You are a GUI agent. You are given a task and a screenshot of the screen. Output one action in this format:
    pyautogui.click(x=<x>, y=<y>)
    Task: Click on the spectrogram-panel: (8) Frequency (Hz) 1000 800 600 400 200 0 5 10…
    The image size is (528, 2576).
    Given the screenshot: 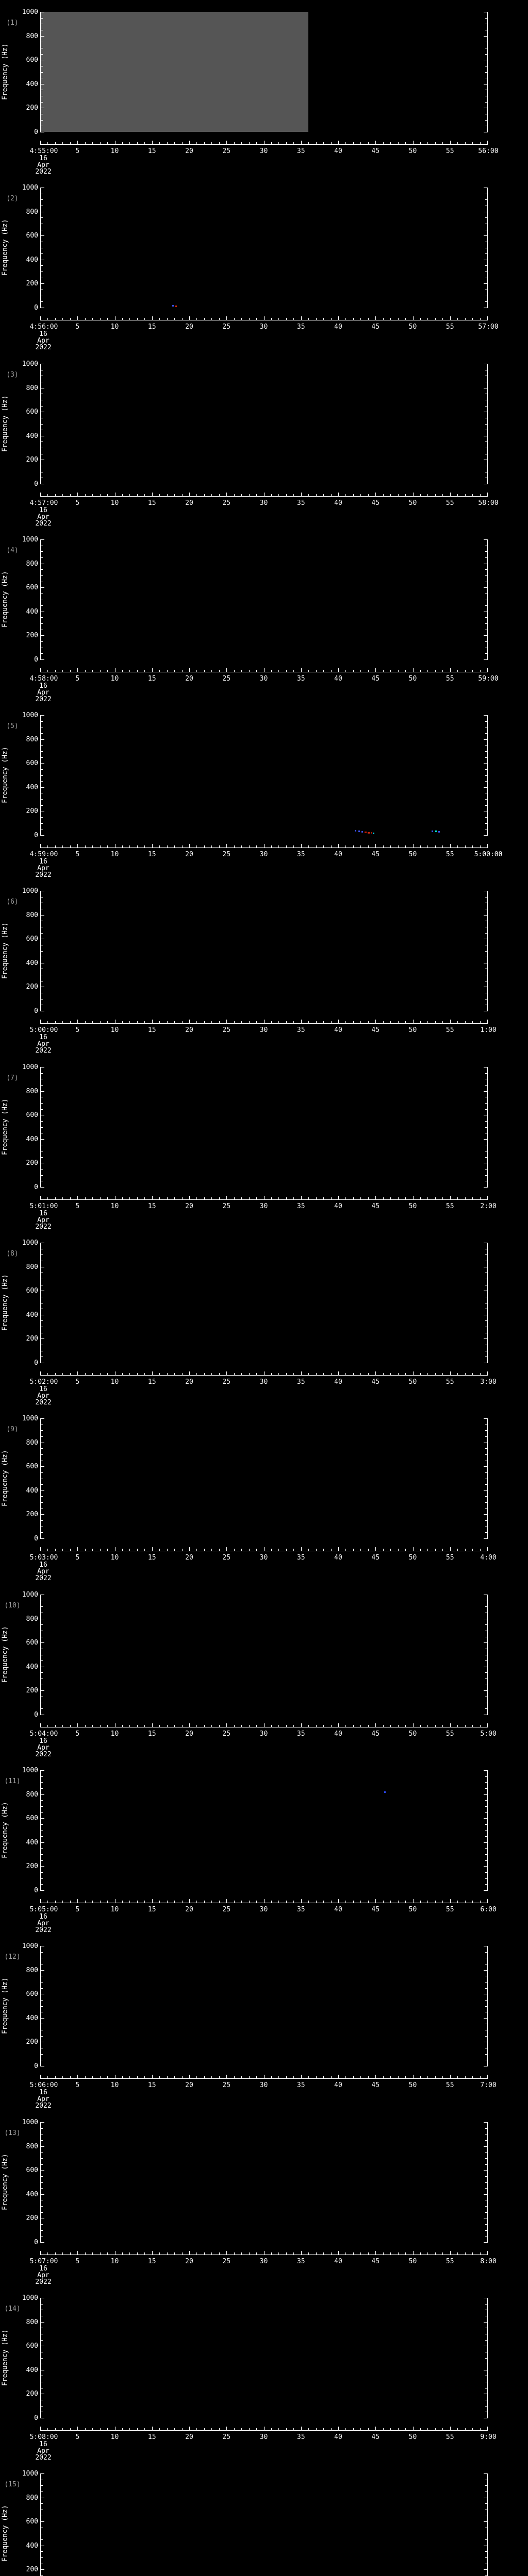 What is the action you would take?
    pyautogui.click(x=264, y=1319)
    